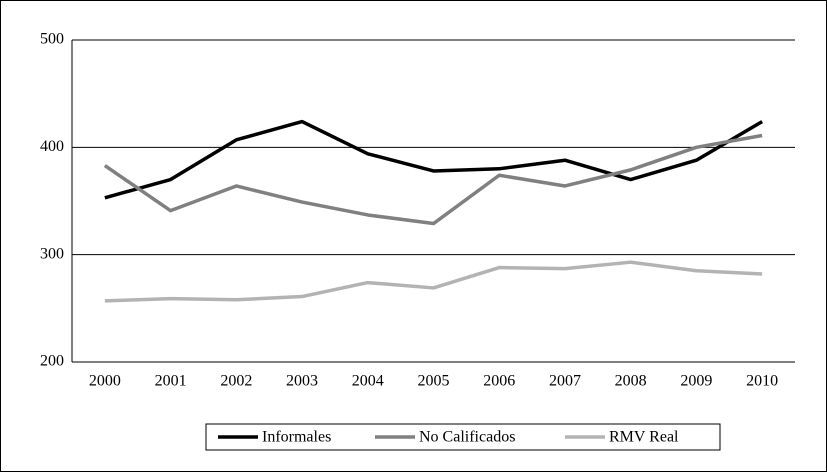  What do you see at coordinates (105, 381) in the screenshot?
I see `x-tick-label: 2000` at bounding box center [105, 381].